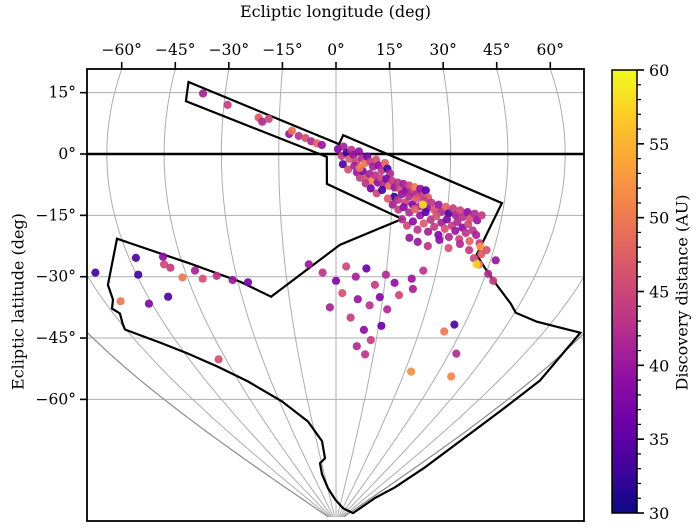  Describe the element at coordinates (496, 50) in the screenshot. I see `svg-text: 45°` at that location.